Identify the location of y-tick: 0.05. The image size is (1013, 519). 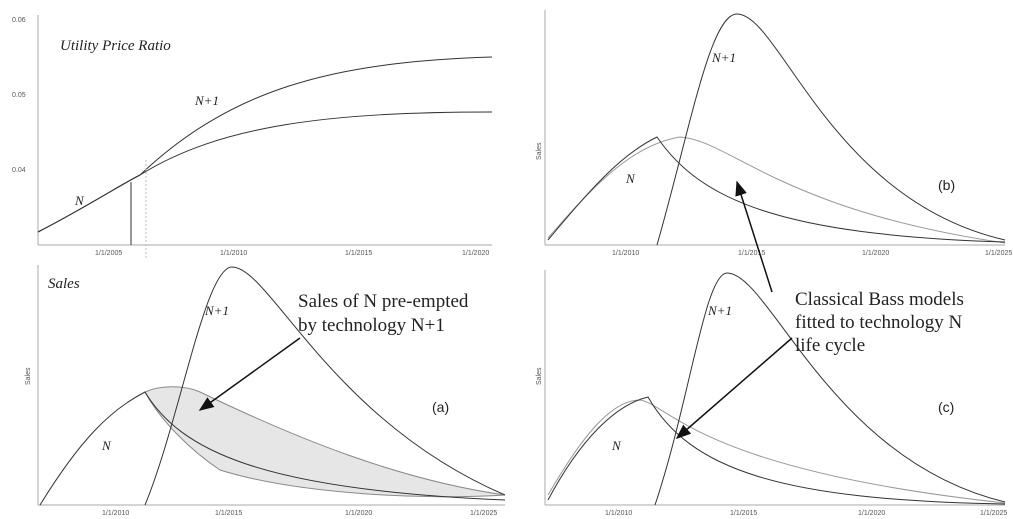
(19, 95).